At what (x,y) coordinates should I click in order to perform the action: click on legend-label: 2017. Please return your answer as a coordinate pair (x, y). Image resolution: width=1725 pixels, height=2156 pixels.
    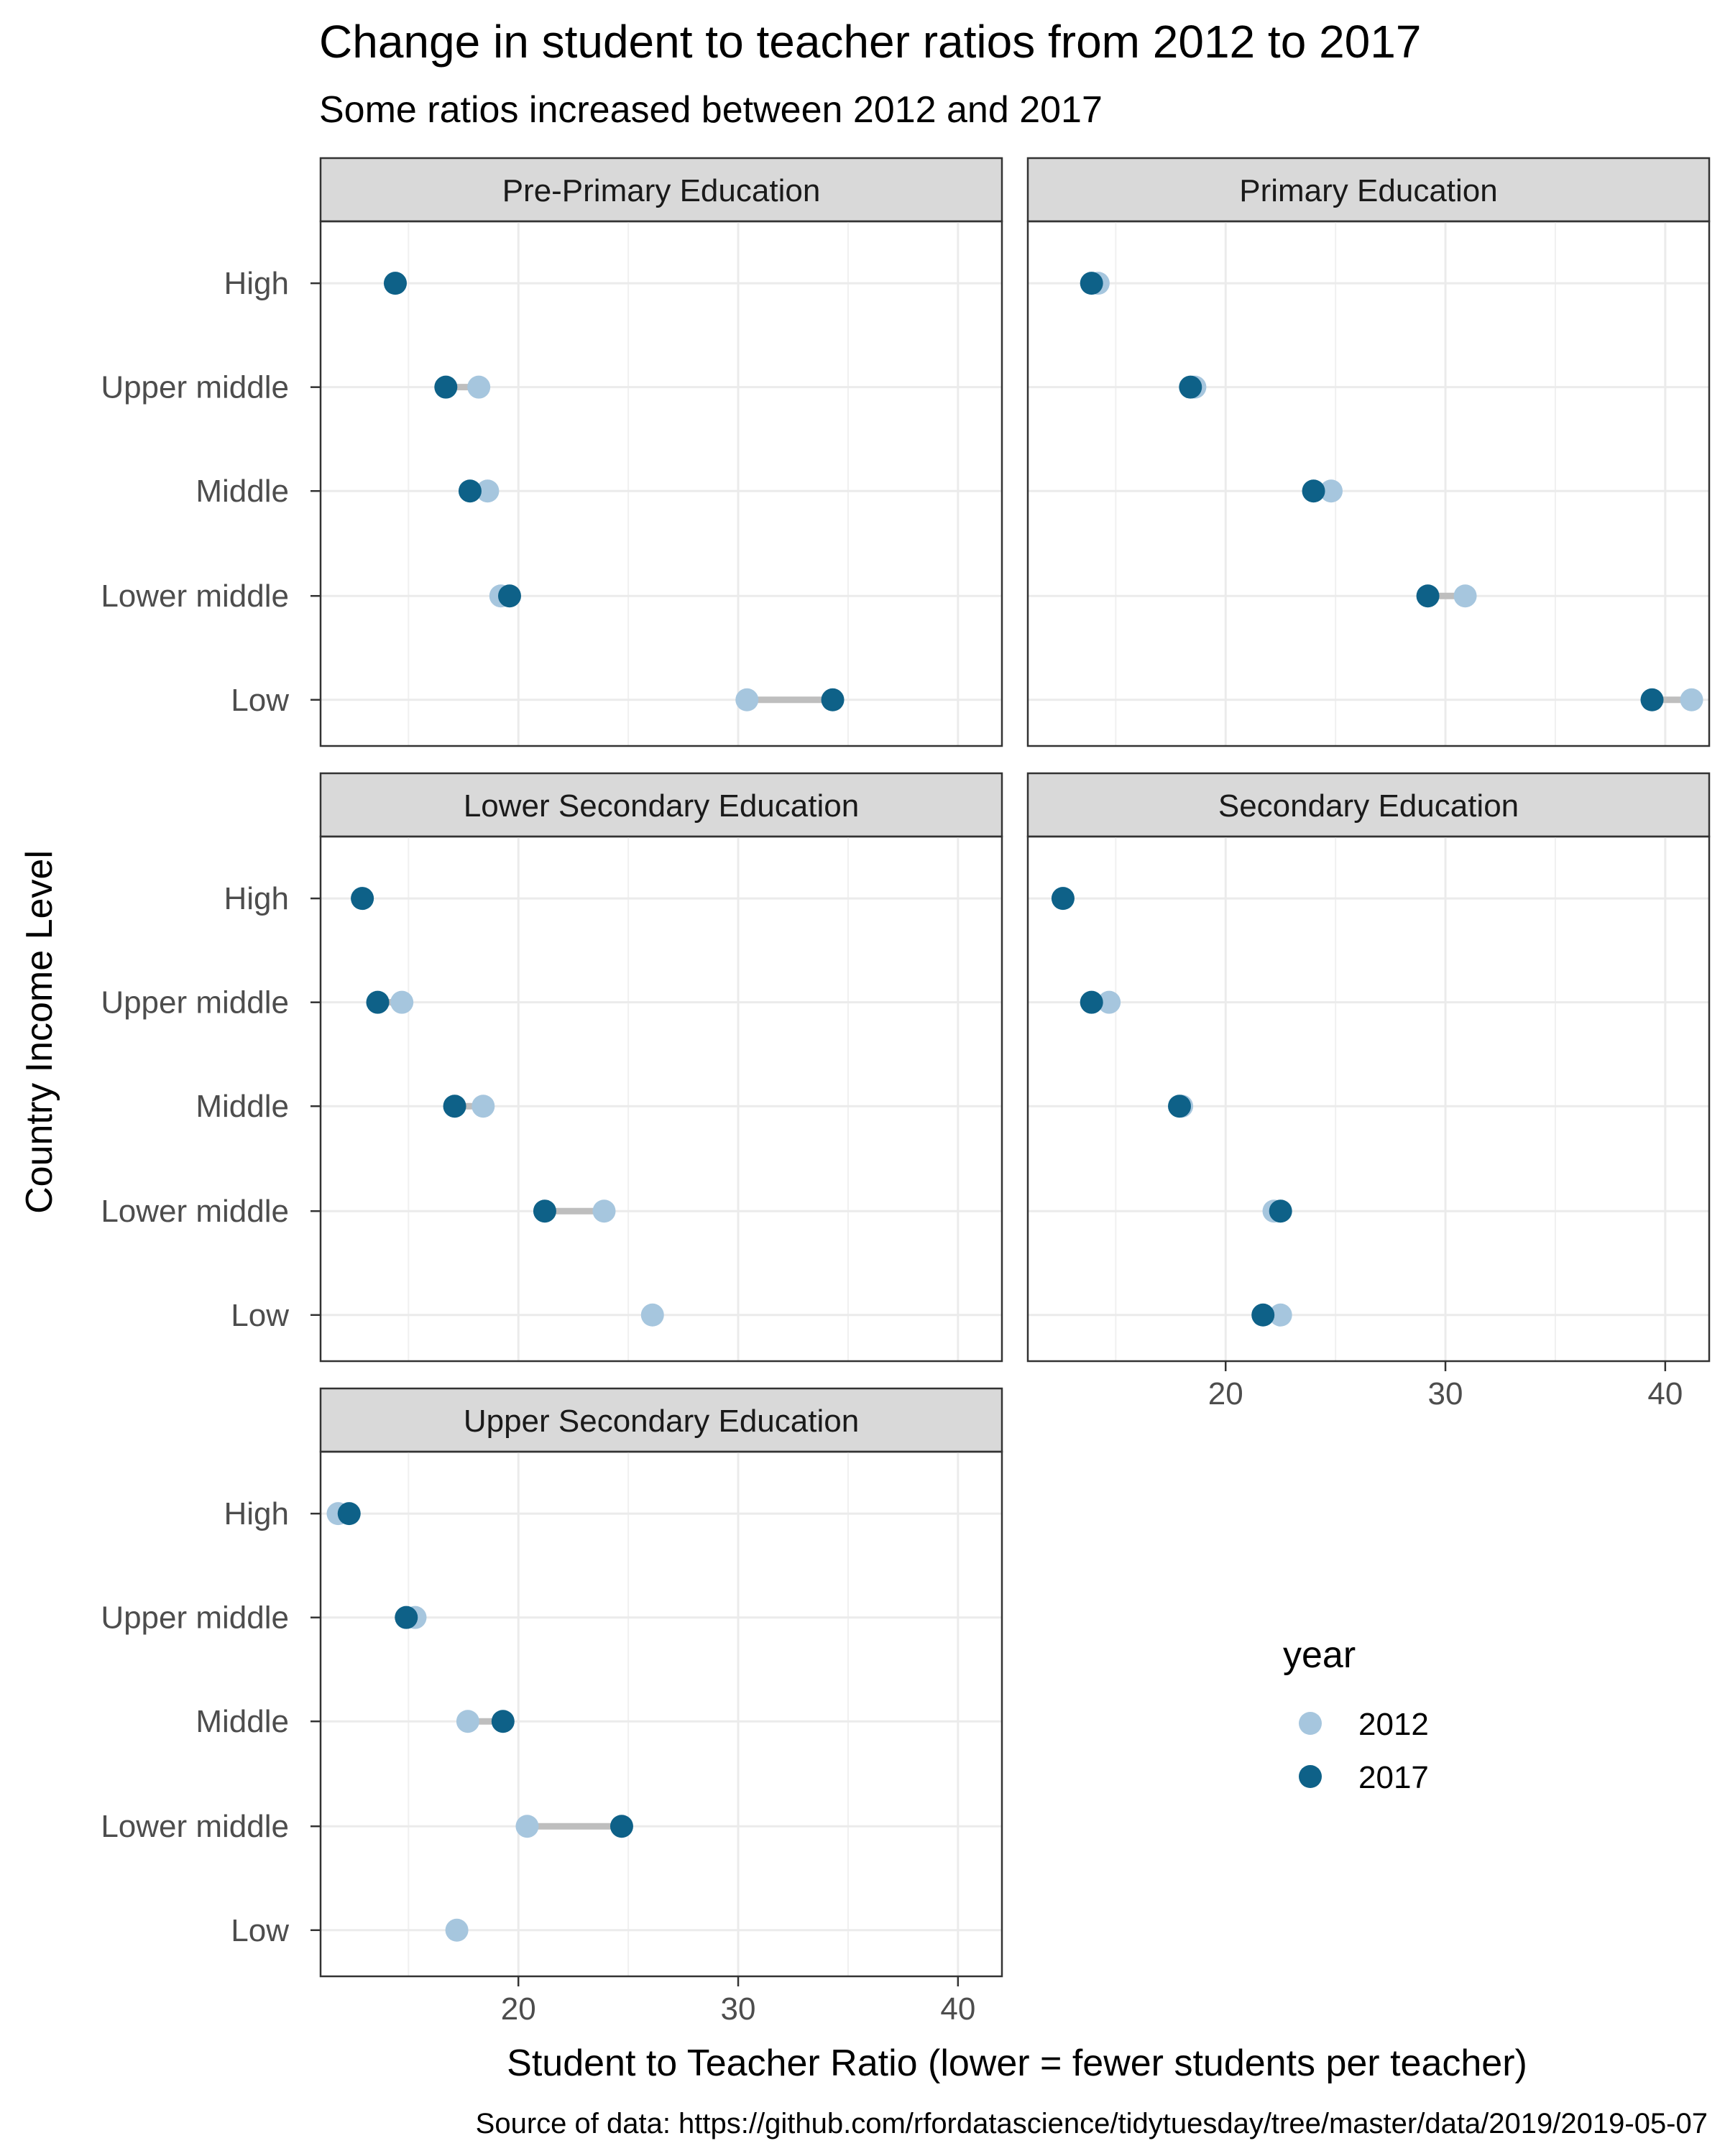
    Looking at the image, I should click on (1393, 1778).